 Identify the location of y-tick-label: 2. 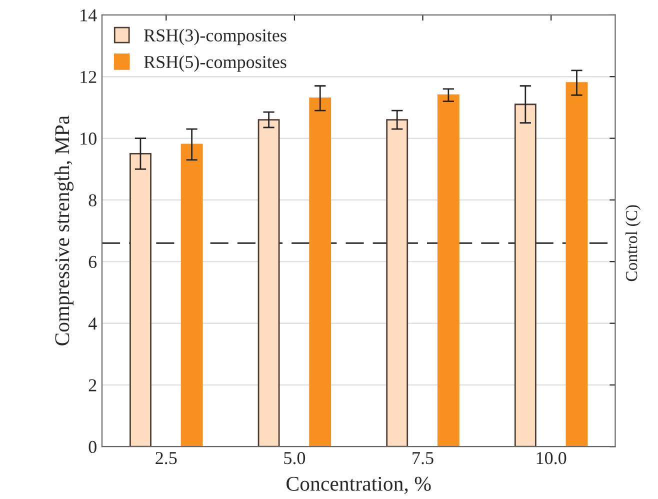
(92, 385).